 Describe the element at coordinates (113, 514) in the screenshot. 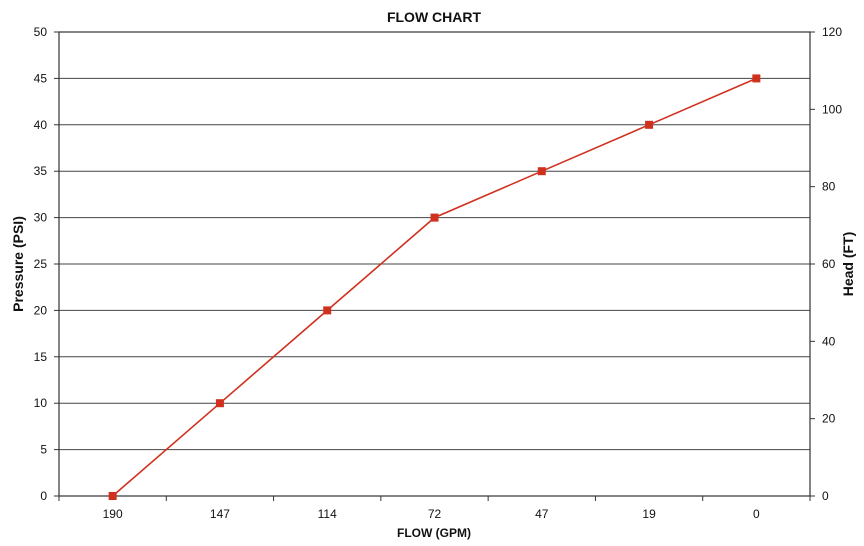

I see `x-tick-label: 190` at that location.